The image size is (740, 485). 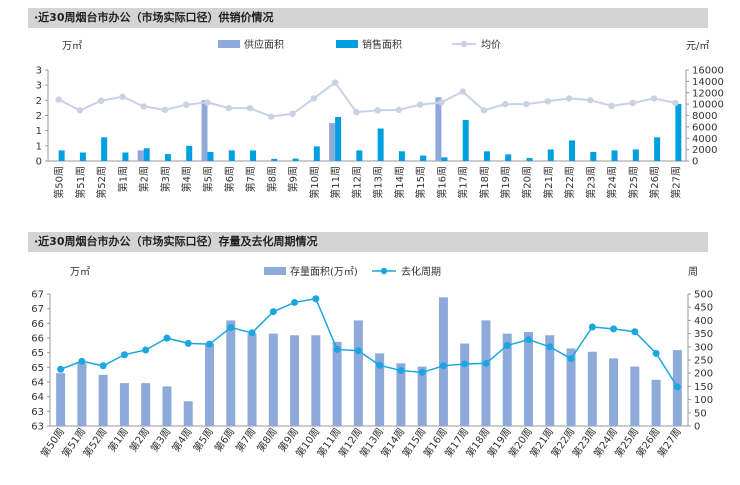 I want to click on x-tick-label: 第17周, so click(x=463, y=182).